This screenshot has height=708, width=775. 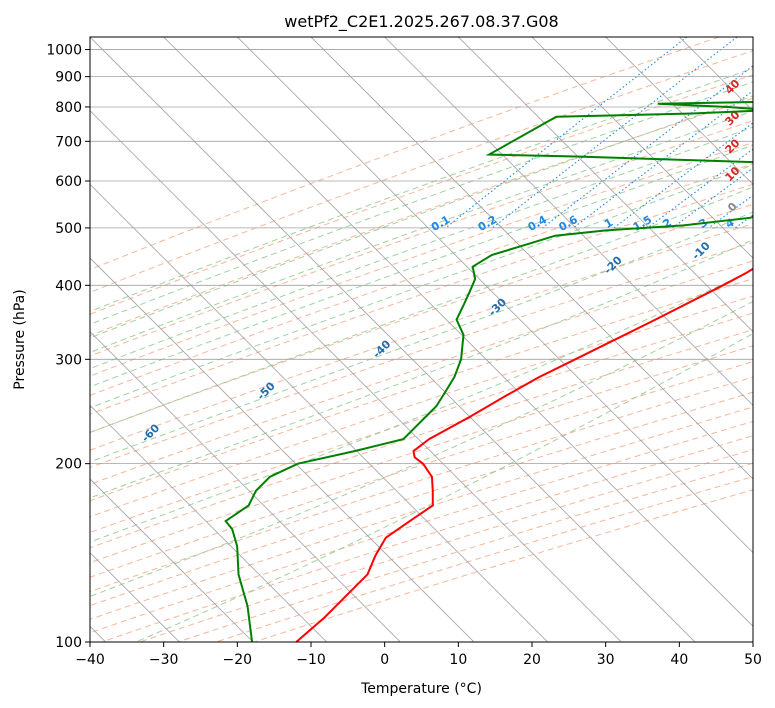 What do you see at coordinates (68, 142) in the screenshot?
I see `y-tick-label: 700` at bounding box center [68, 142].